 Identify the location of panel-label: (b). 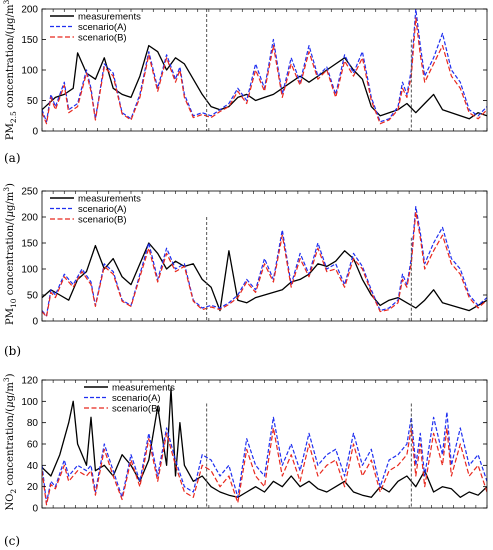
(12, 351).